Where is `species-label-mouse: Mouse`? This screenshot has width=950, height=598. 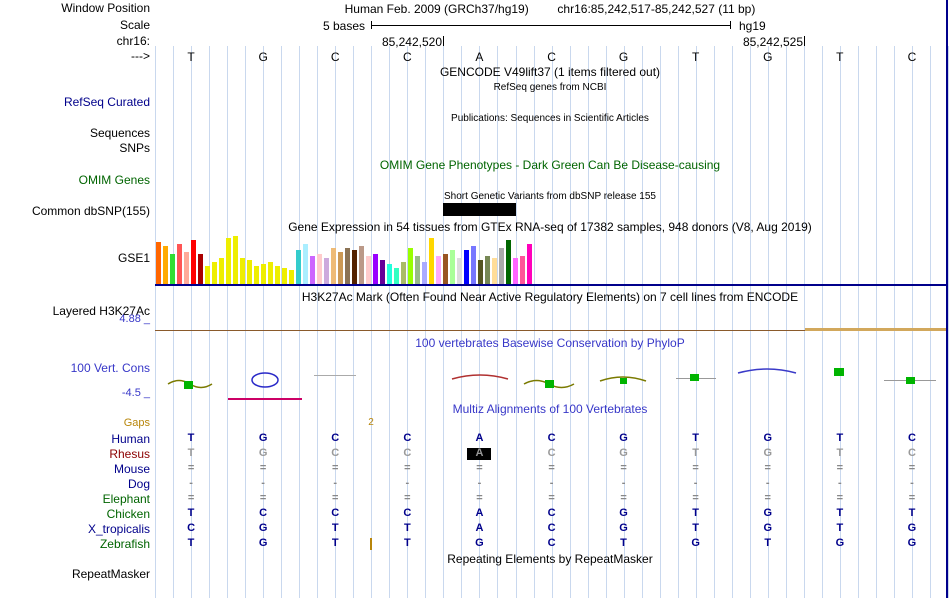 species-label-mouse: Mouse is located at coordinates (131, 469).